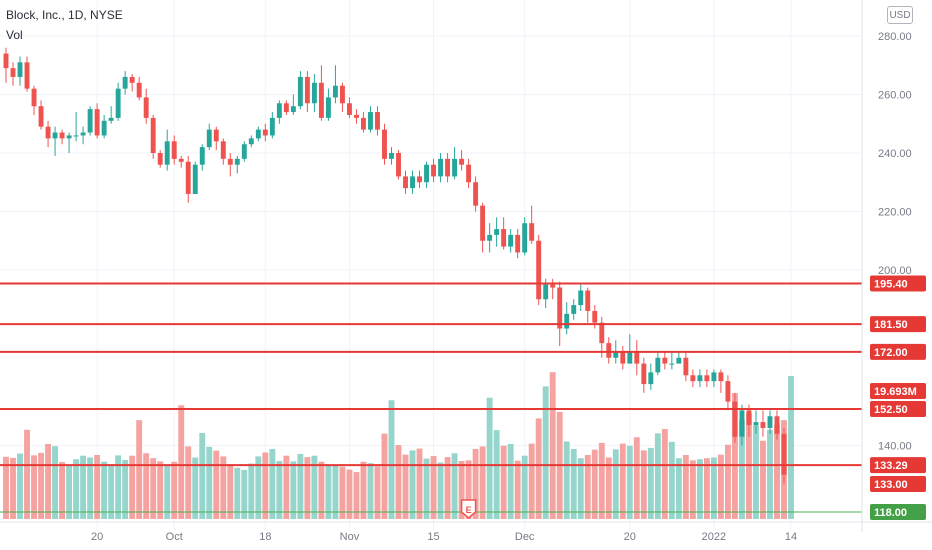 This screenshot has height=550, width=932. Describe the element at coordinates (468, 509) in the screenshot. I see `earnings-marker-icon` at that location.